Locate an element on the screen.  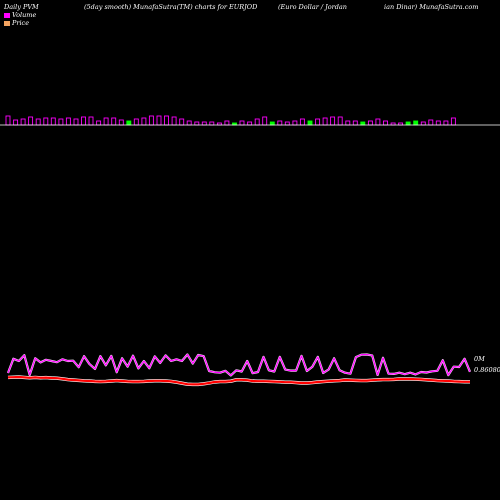
legend-volume-swatch is located at coordinates (7, 15).